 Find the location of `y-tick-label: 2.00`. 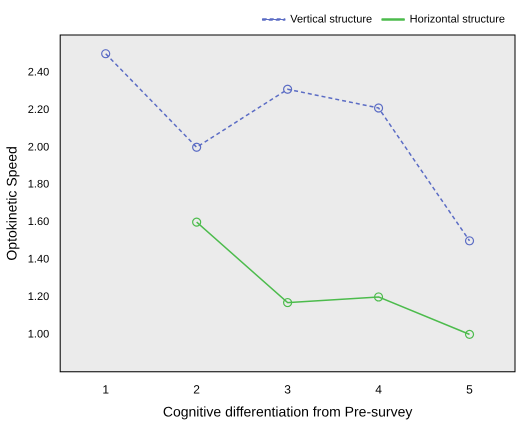

y-tick-label: 2.00 is located at coordinates (39, 147).